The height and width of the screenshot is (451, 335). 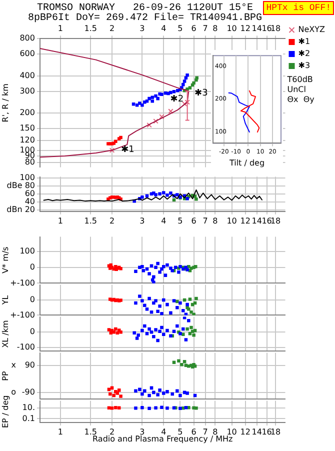 I want to click on y-axis-title: V* m/s, so click(x=5, y=260).